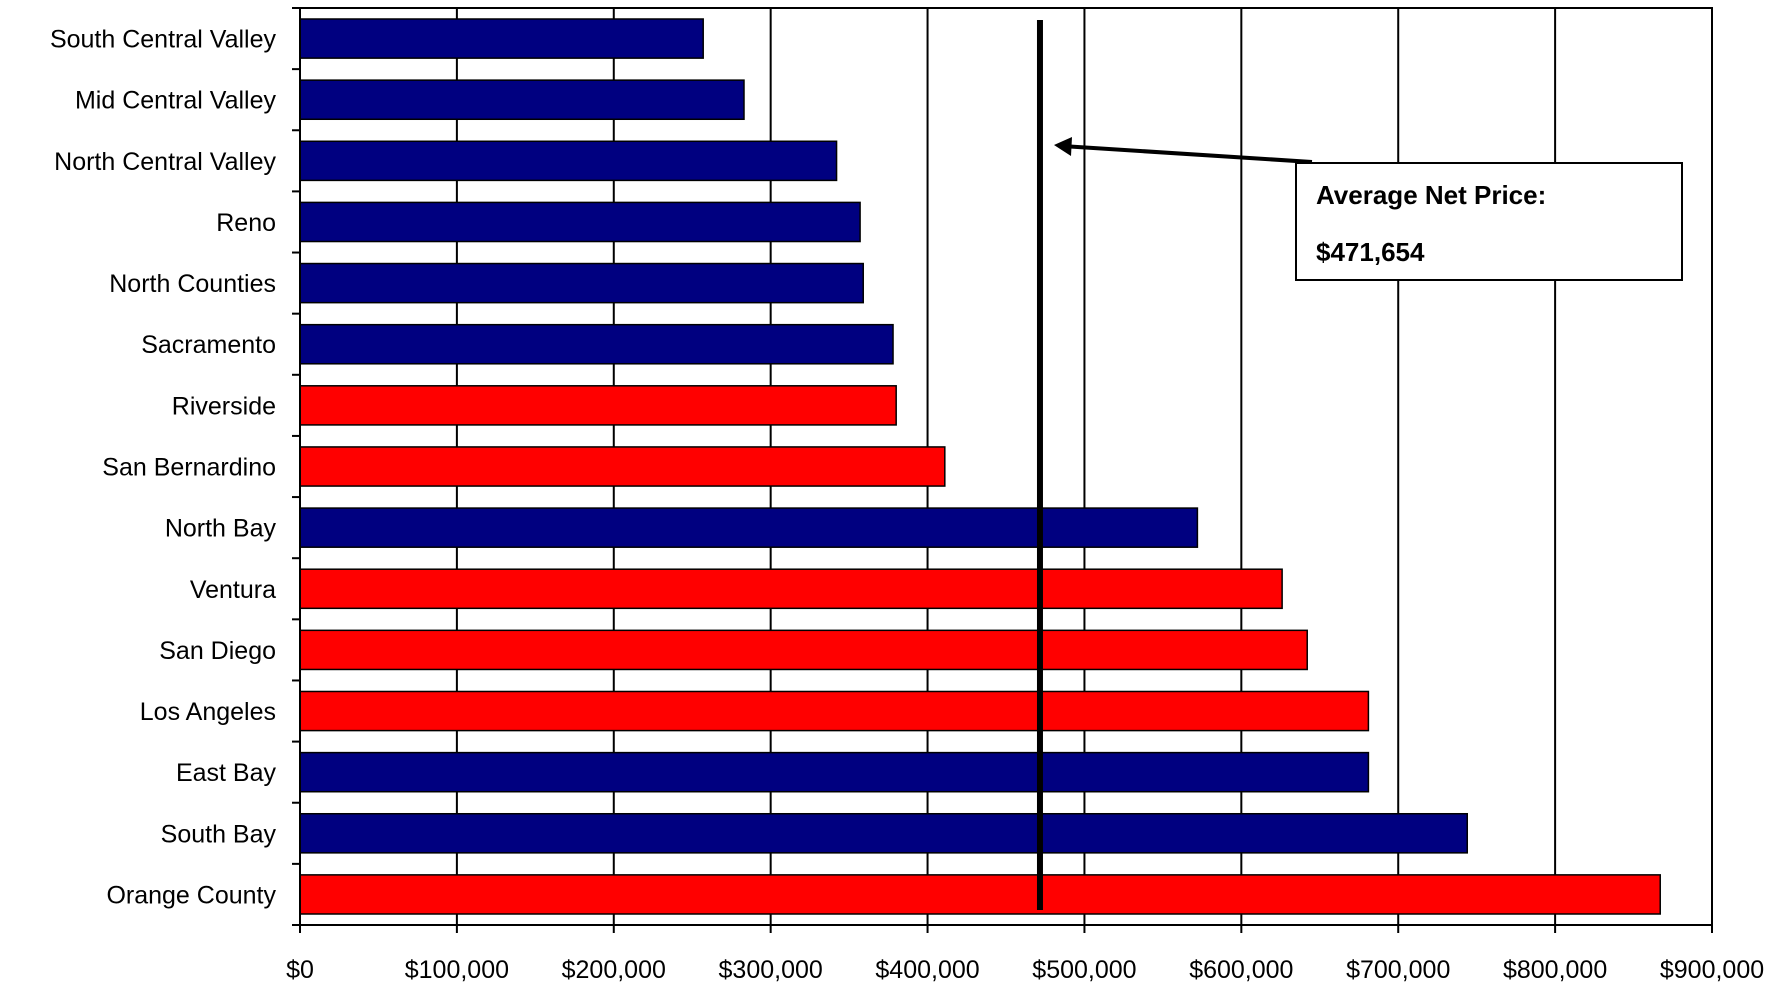  I want to click on bar-north-central-valley, so click(568, 161).